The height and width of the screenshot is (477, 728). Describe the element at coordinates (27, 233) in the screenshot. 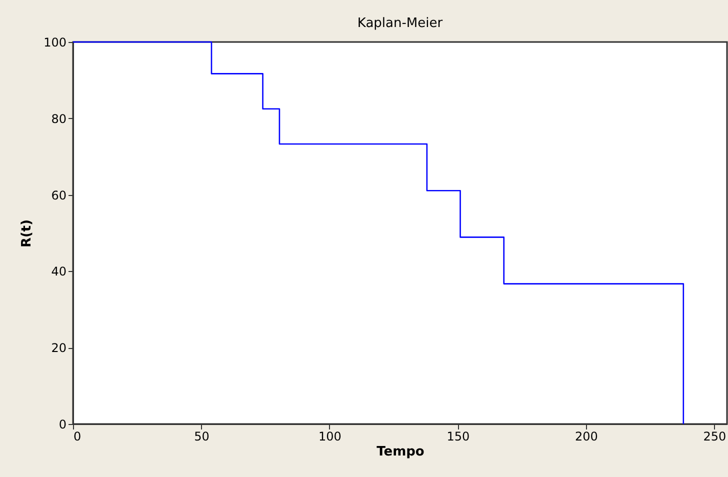

I see `y-axis-title: R(t)` at that location.